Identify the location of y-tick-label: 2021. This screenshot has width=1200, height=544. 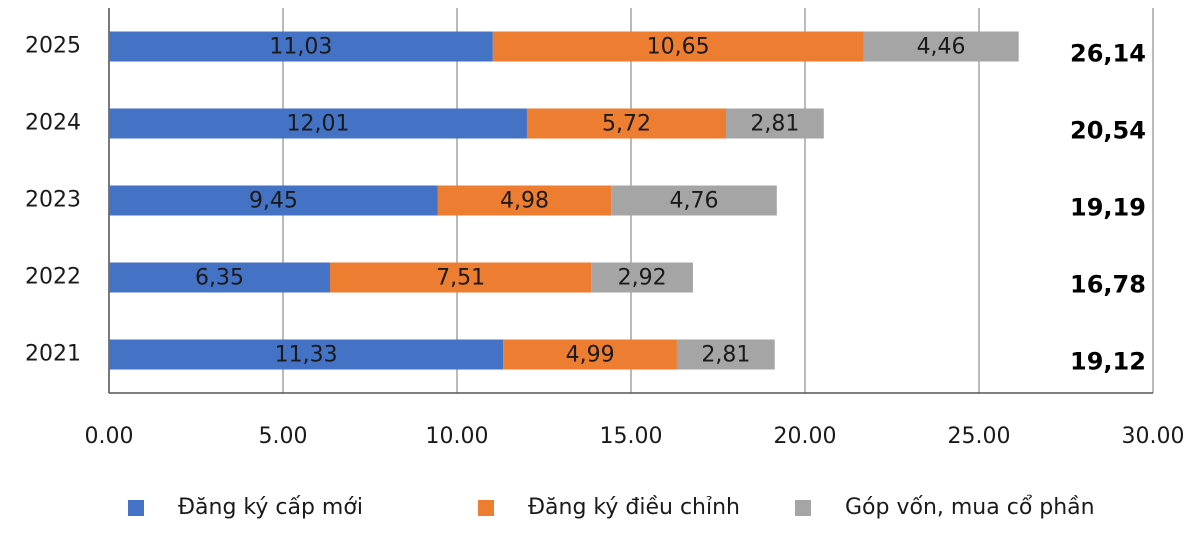
(53, 354).